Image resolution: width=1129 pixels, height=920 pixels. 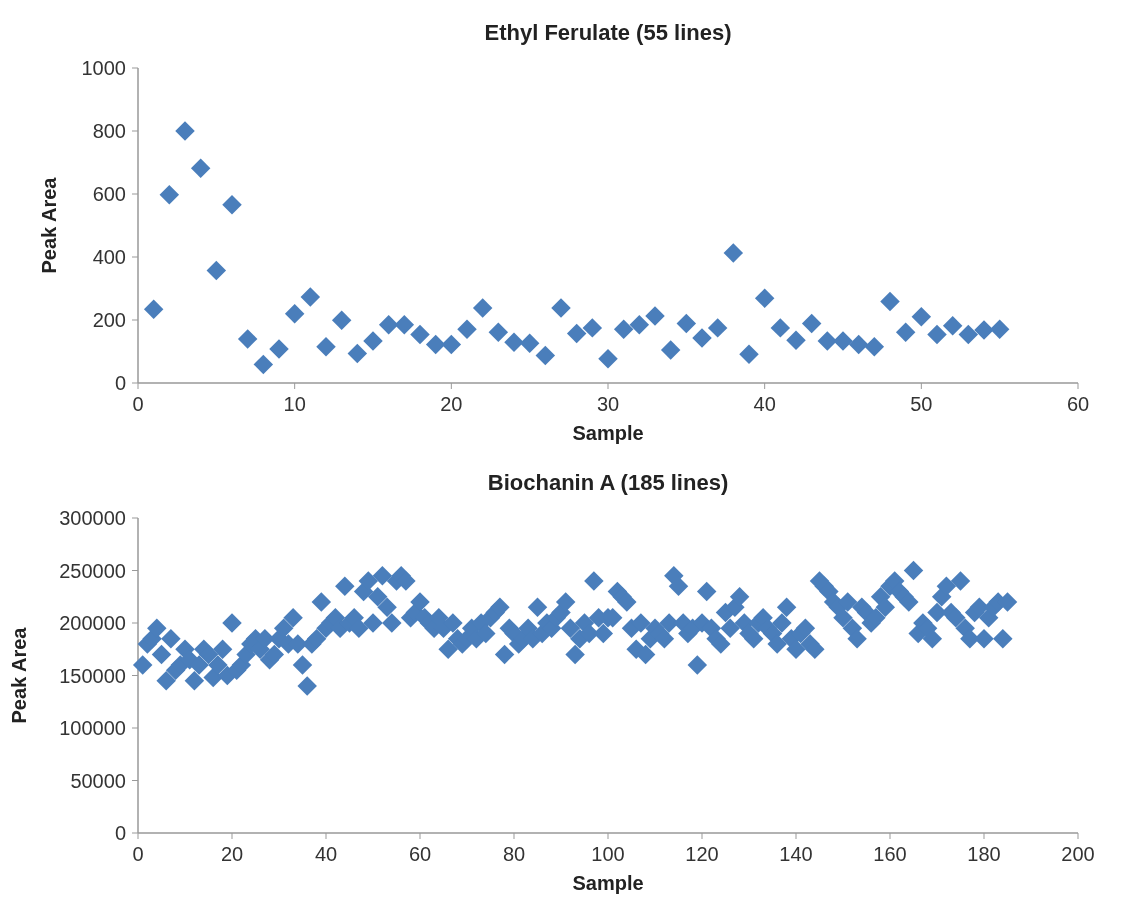 I want to click on y-tick-label: 250000, so click(x=92, y=570).